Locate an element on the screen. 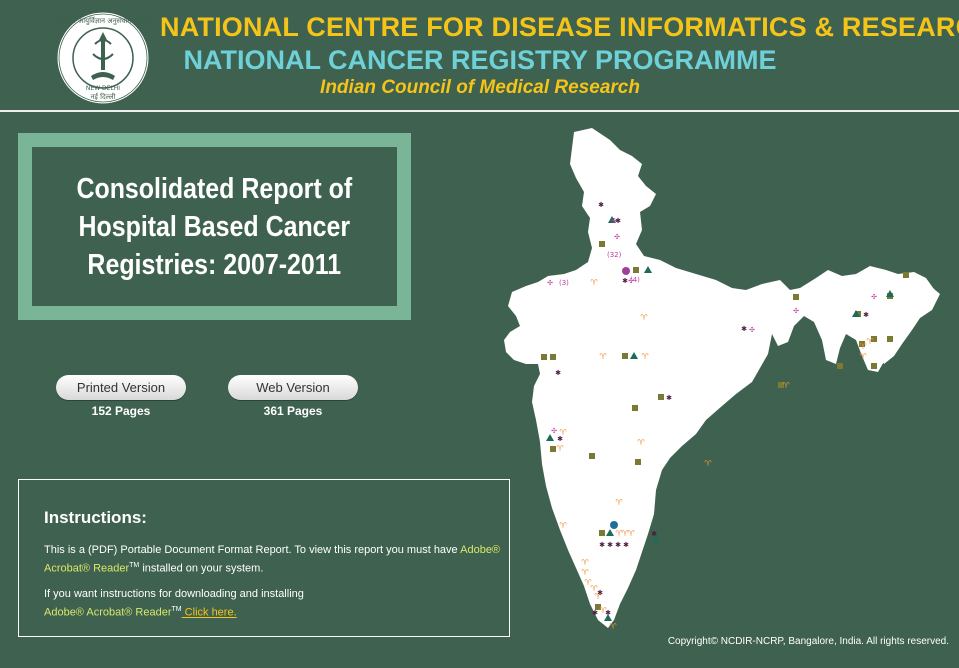 This screenshot has width=959, height=668. printed-version-button: Printed Version is located at coordinates (121, 387).